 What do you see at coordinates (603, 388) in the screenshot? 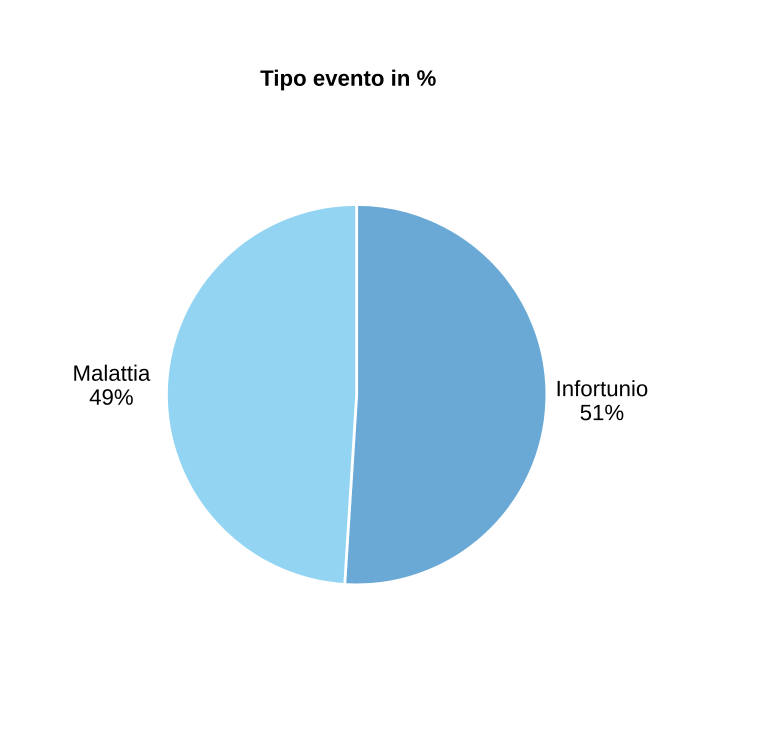
I see `slice-label: Infortunio` at bounding box center [603, 388].